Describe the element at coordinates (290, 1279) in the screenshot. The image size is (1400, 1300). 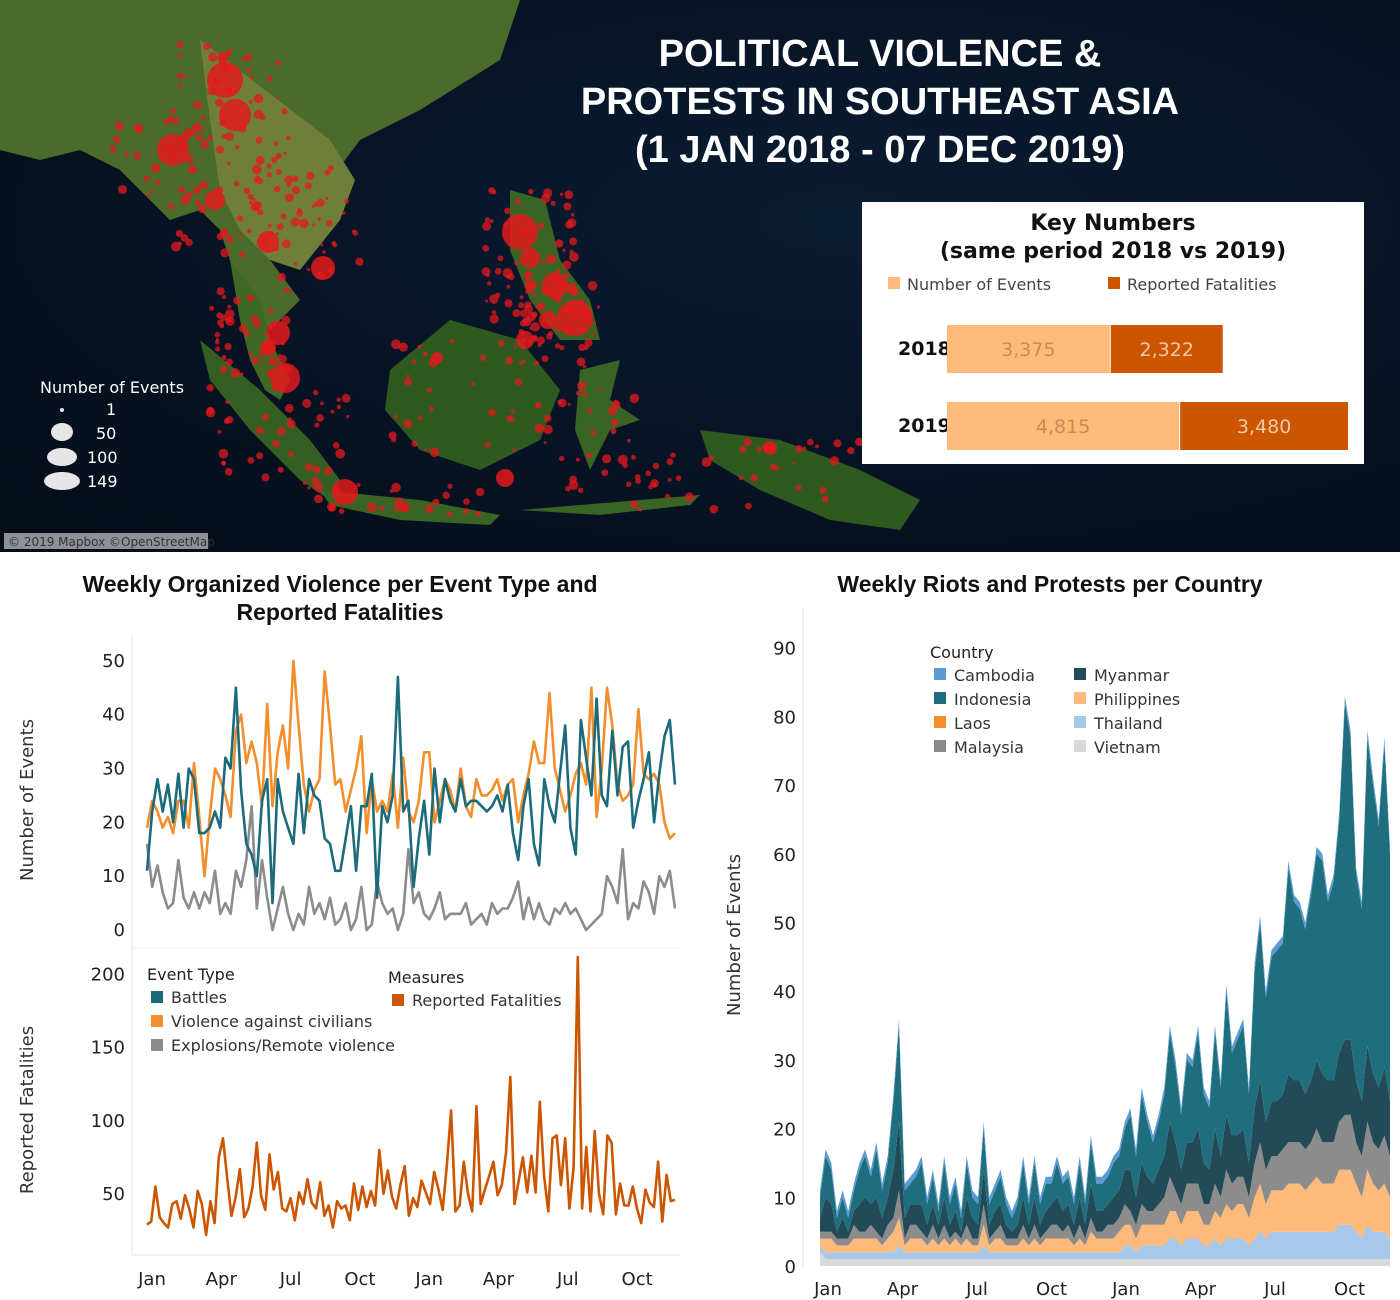
I see `left-xtick: Jul` at that location.